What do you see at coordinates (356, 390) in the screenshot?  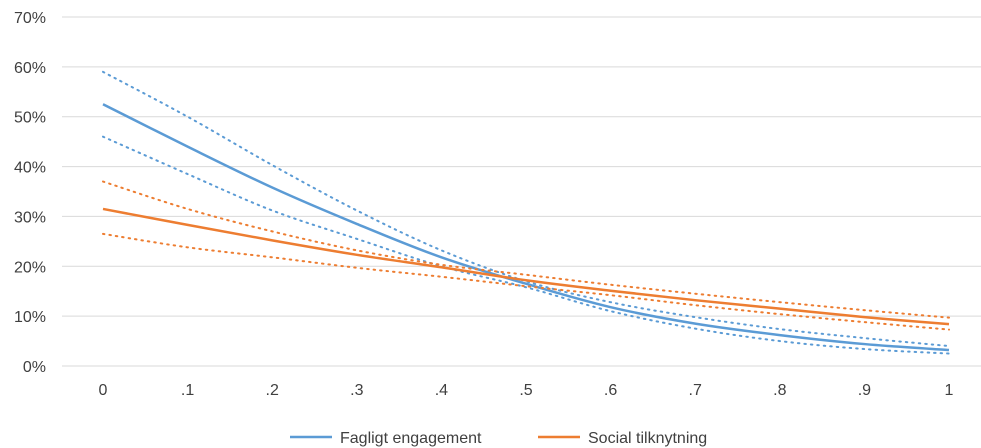 I see `x-tick-label: .3` at bounding box center [356, 390].